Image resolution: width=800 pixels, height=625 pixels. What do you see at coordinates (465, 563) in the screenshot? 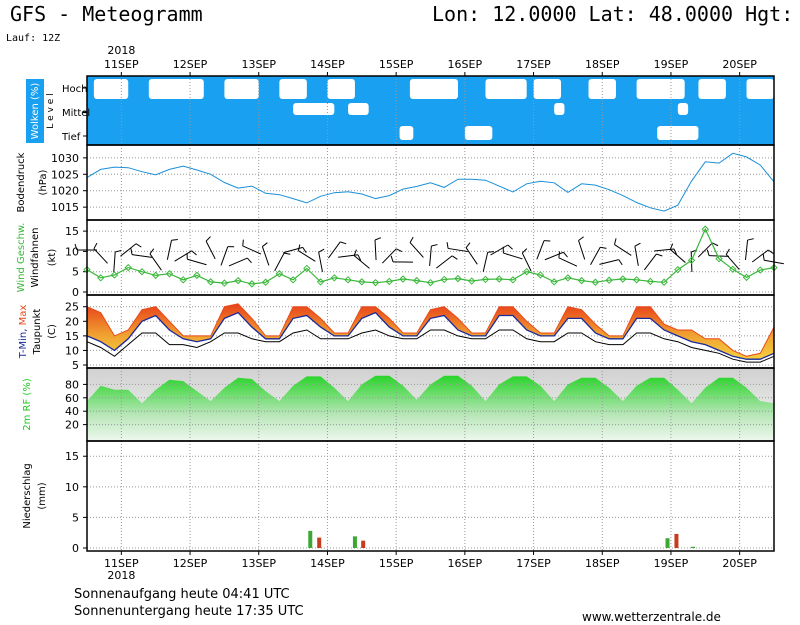
I see `x-tick-label-bottom: 16SEP` at bounding box center [465, 563].